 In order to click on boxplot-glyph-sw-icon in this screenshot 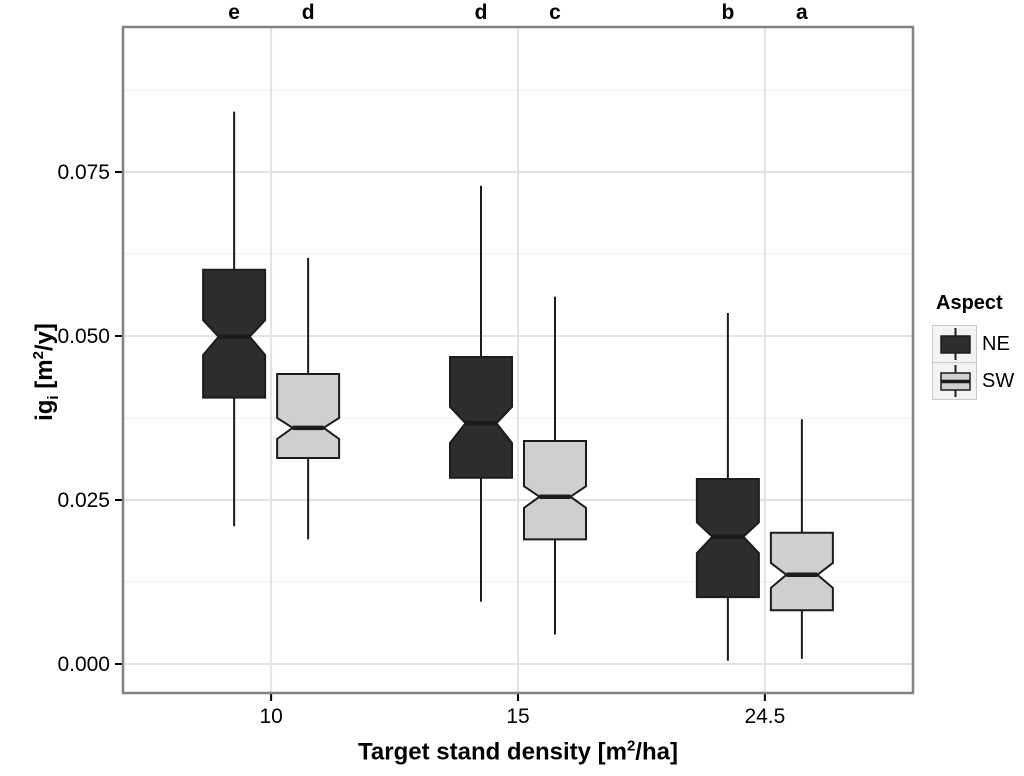, I will do `click(955, 381)`.